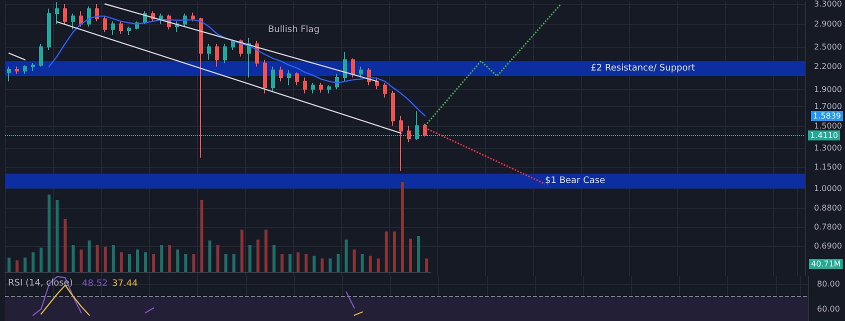  What do you see at coordinates (828, 4) in the screenshot?
I see `y-tick-label: 3.3000` at bounding box center [828, 4].